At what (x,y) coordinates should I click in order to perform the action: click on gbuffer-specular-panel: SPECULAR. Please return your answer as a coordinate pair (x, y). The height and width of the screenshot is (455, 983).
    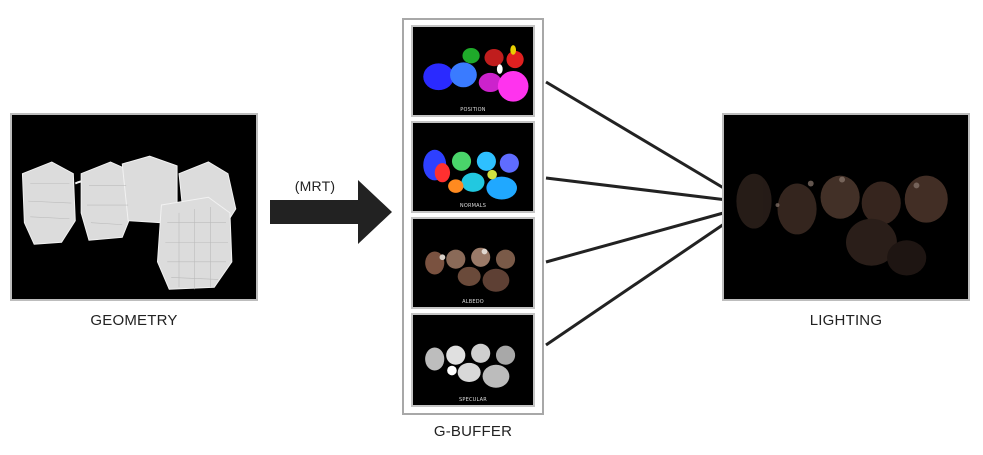
    Looking at the image, I should click on (473, 360).